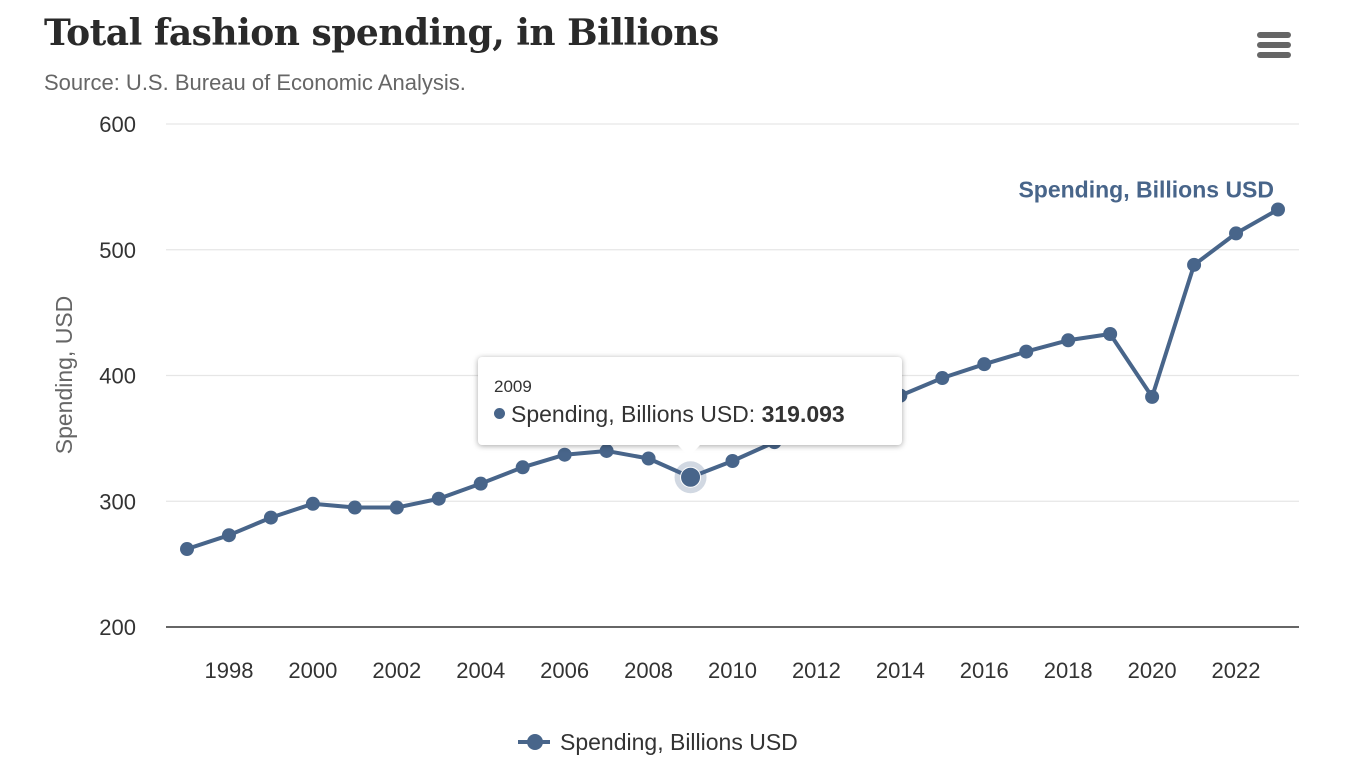 Image resolution: width=1346 pixels, height=770 pixels. I want to click on x-tick-label: 1998, so click(228, 670).